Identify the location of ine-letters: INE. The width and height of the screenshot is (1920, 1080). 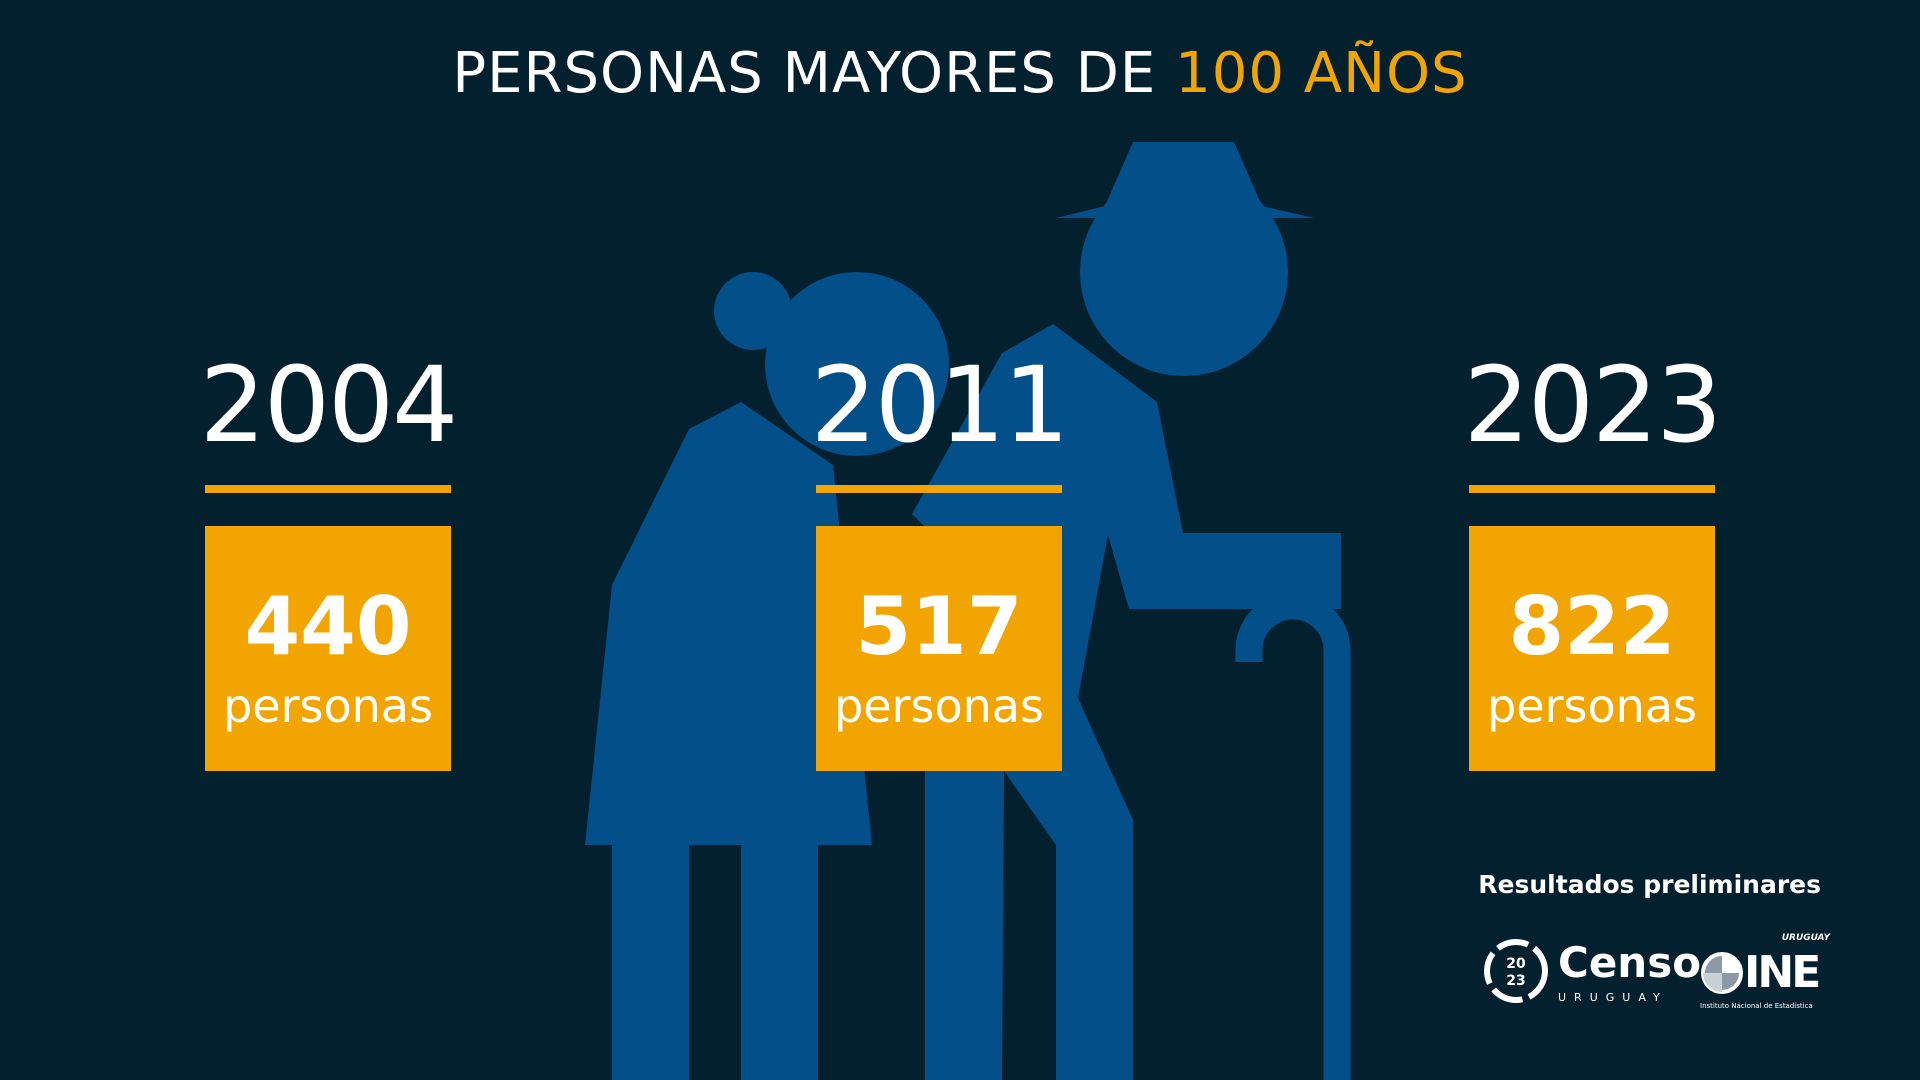
(1782, 972).